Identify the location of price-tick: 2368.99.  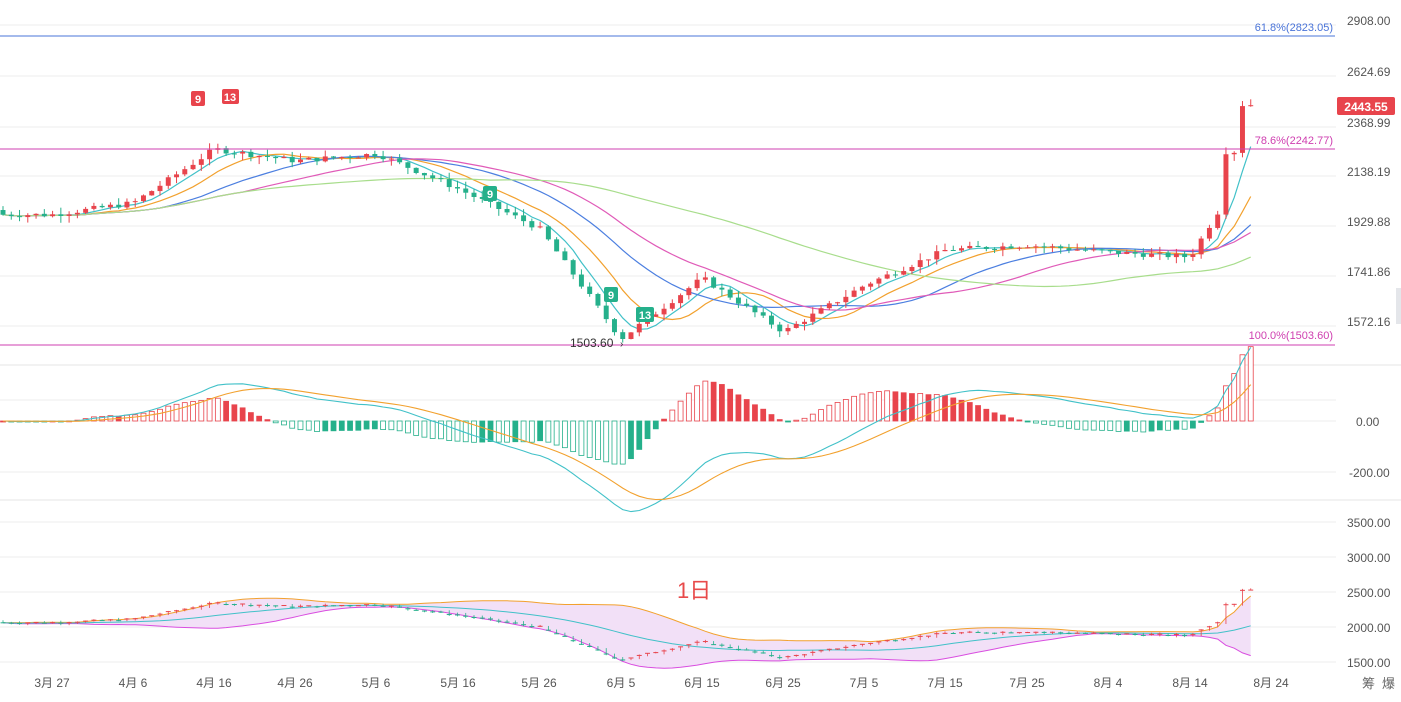
(1369, 123).